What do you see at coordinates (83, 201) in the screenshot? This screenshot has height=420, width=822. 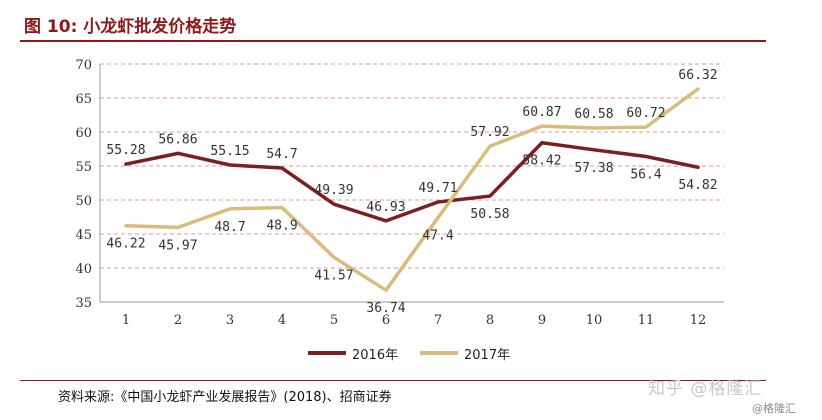 I see `y-tick-label: 50` at bounding box center [83, 201].